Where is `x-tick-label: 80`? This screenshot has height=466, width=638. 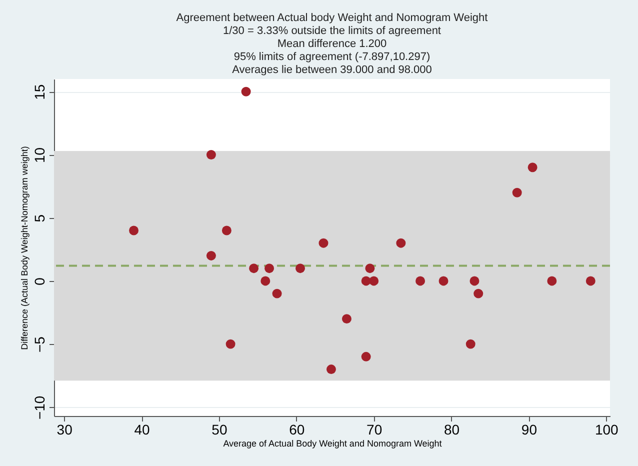 x-tick-label: 80 is located at coordinates (452, 430).